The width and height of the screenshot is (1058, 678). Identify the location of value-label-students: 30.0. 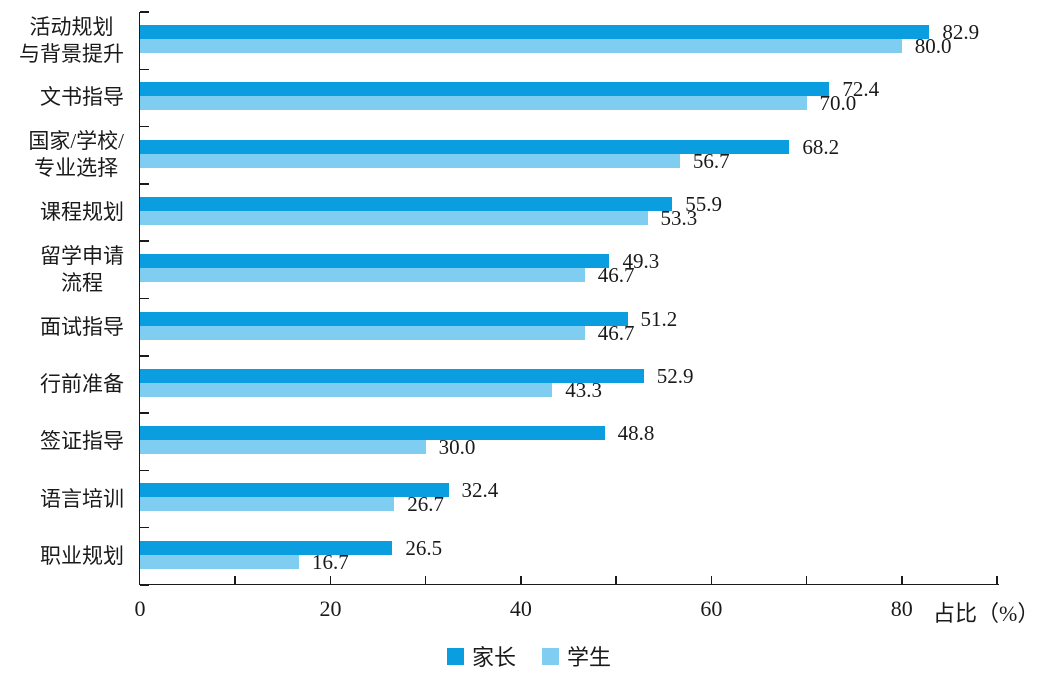
(457, 447).